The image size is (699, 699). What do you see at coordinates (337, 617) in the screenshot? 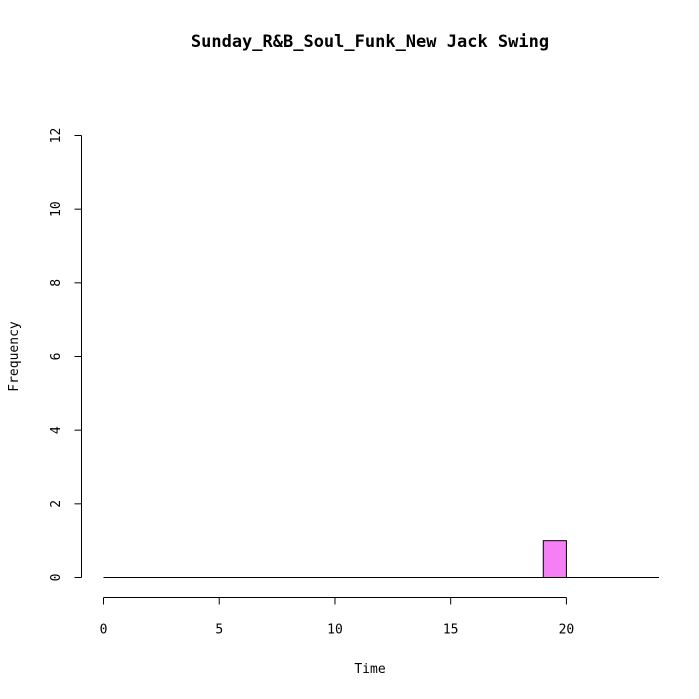
I see `x-axis: 0 5 10 15 20` at bounding box center [337, 617].